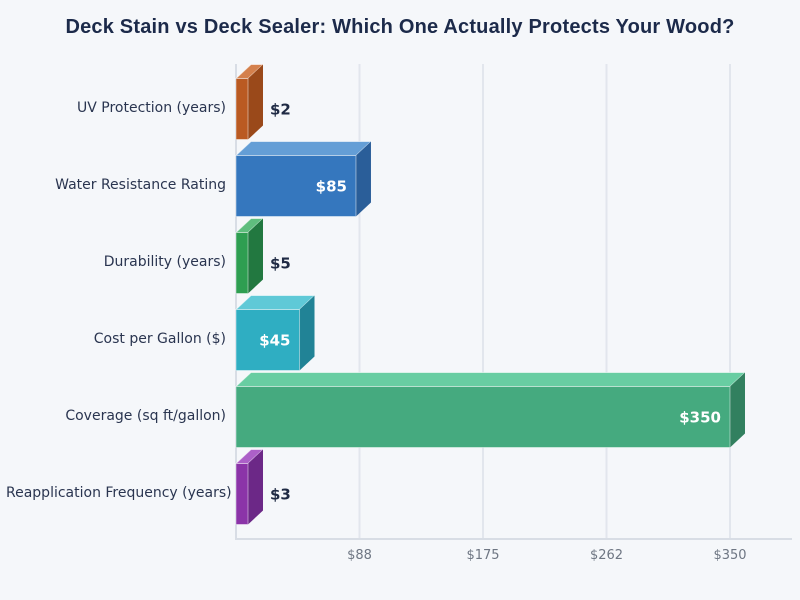 Image resolution: width=800 pixels, height=600 pixels. Describe the element at coordinates (296, 186) in the screenshot. I see `bar-front-face-water-resistance-rating` at that location.